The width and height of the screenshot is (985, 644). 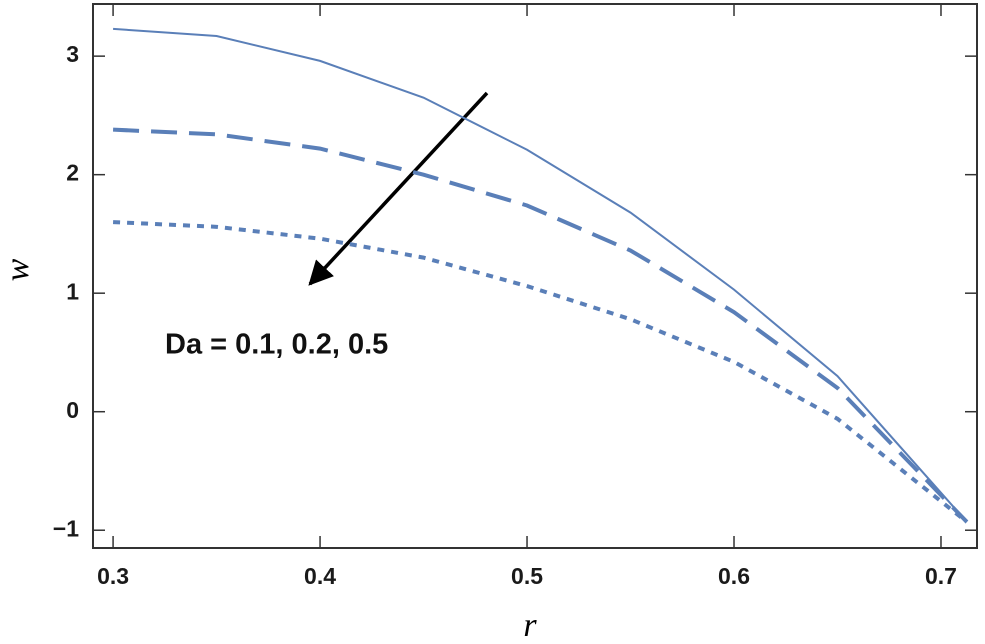 What do you see at coordinates (398, 188) in the screenshot?
I see `arrow` at bounding box center [398, 188].